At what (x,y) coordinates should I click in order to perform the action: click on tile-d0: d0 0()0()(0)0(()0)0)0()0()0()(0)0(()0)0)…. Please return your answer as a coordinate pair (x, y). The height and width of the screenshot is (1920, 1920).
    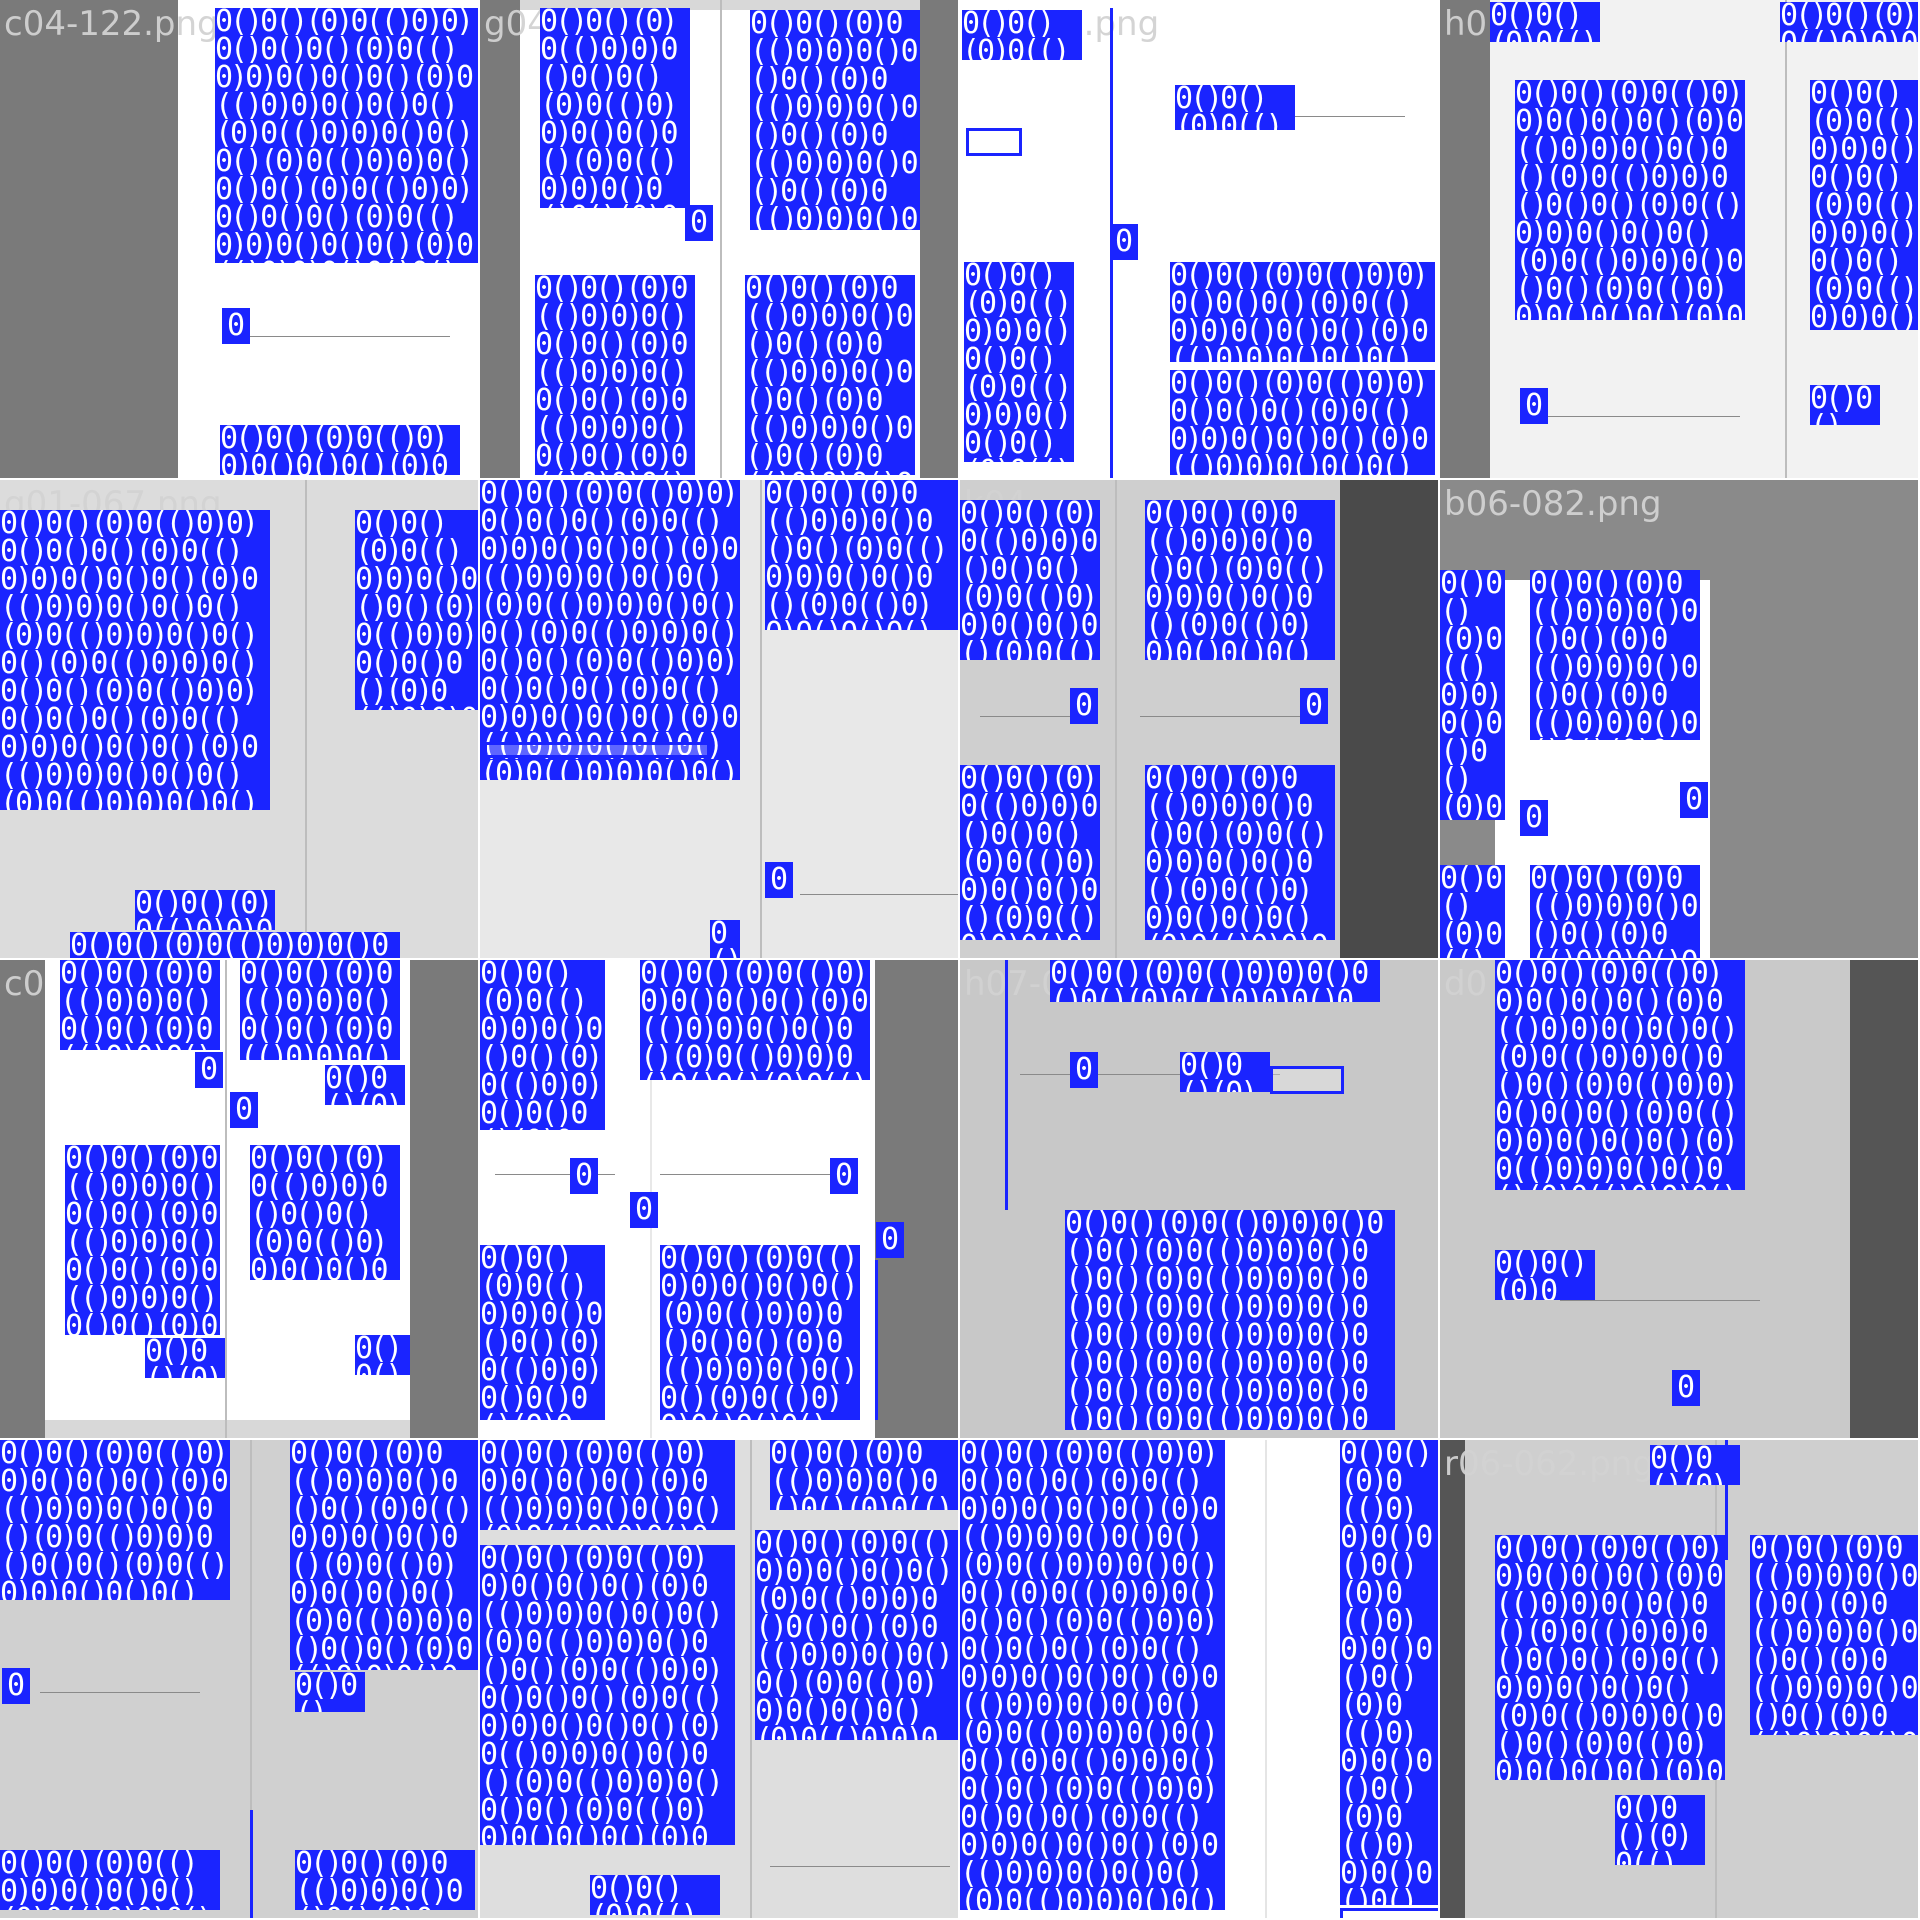
    Looking at the image, I should click on (1680, 1200).